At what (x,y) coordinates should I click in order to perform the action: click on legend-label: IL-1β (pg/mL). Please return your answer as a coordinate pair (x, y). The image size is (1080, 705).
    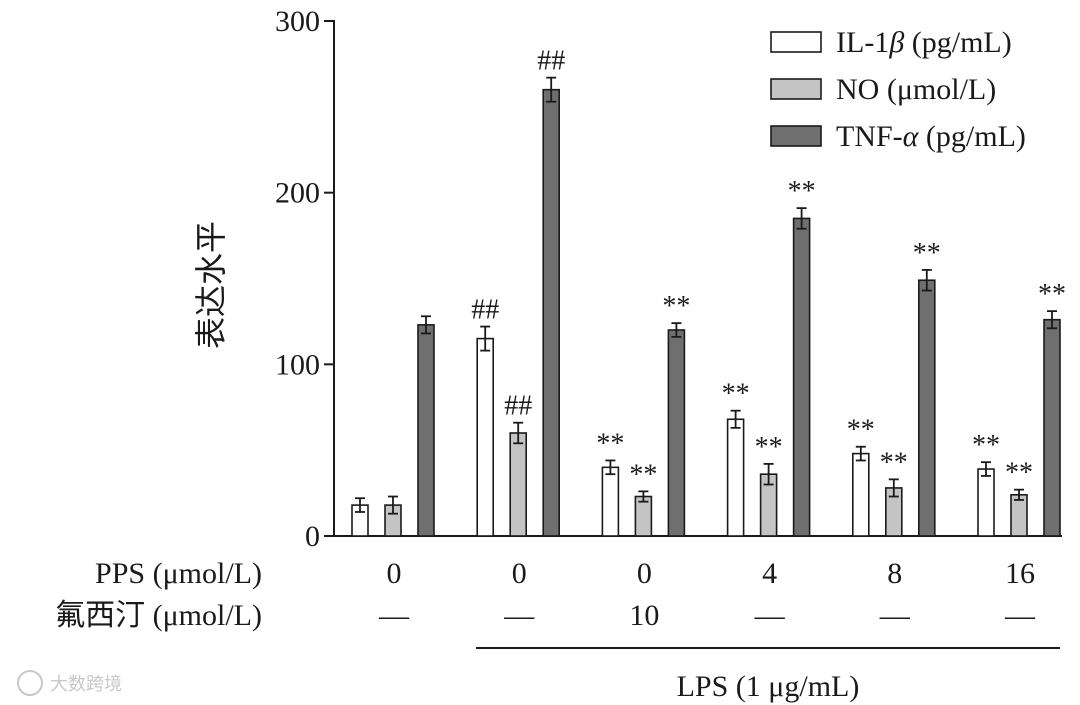
    Looking at the image, I should click on (924, 42).